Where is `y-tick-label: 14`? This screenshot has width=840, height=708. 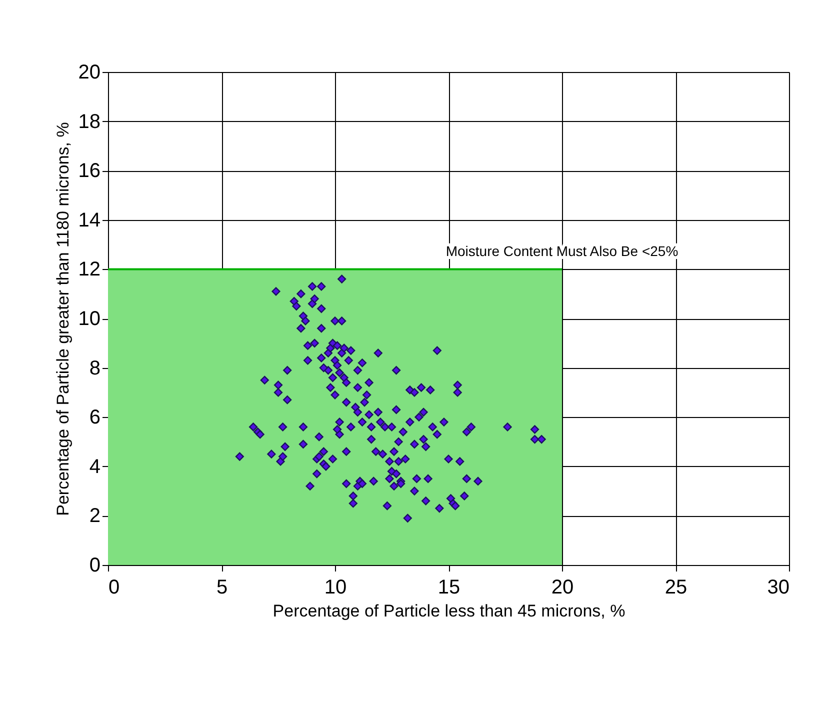
y-tick-label: 14 is located at coordinates (89, 220).